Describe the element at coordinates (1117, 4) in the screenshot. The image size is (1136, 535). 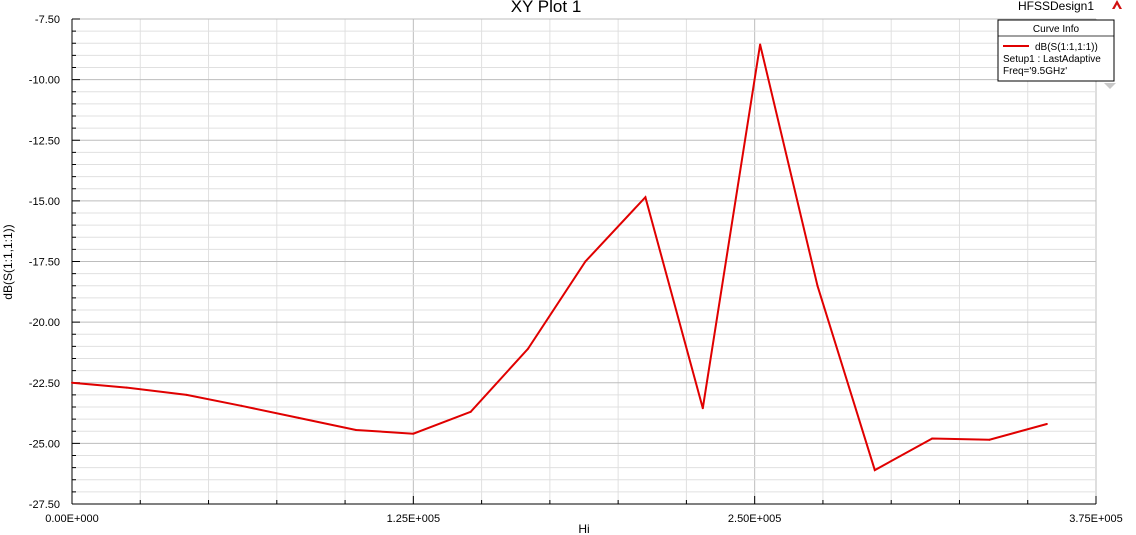
I see `ansys-logo-icon` at that location.